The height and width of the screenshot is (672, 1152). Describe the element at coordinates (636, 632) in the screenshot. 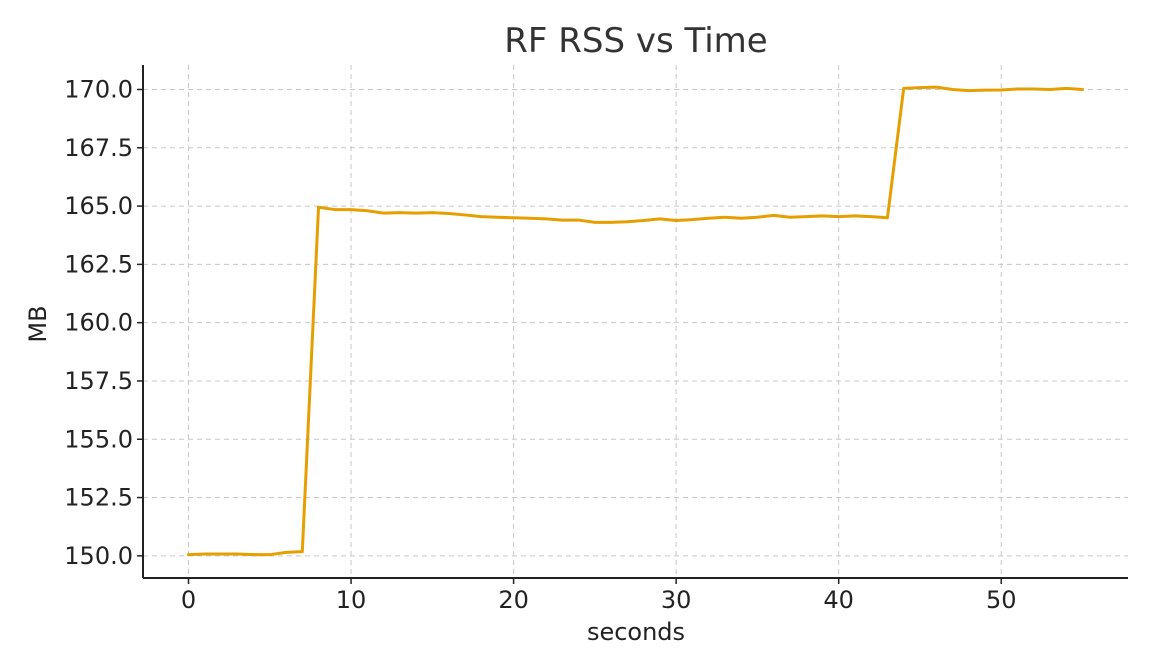

I see `x-axis-label: seconds` at that location.